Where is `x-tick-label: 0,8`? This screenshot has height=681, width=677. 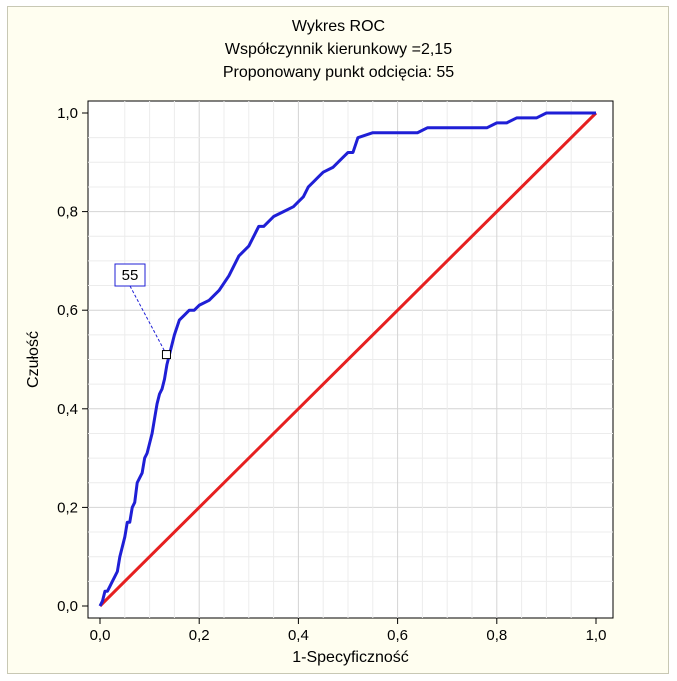
x-tick-label: 0,8 is located at coordinates (496, 635).